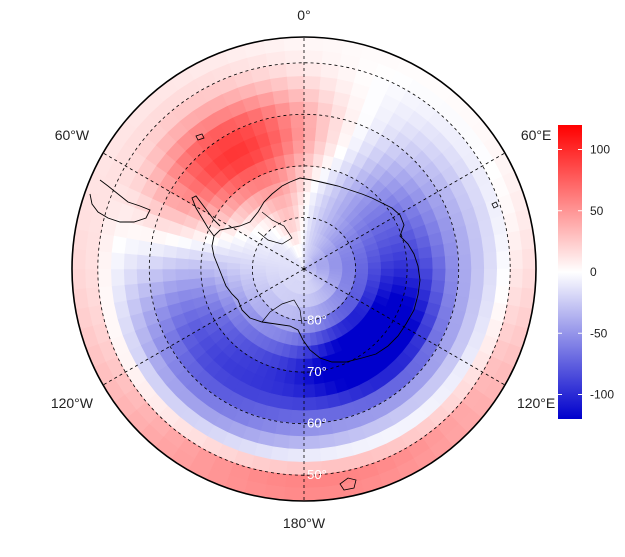 The image size is (625, 557). I want to click on south-america-tip, so click(120, 201).